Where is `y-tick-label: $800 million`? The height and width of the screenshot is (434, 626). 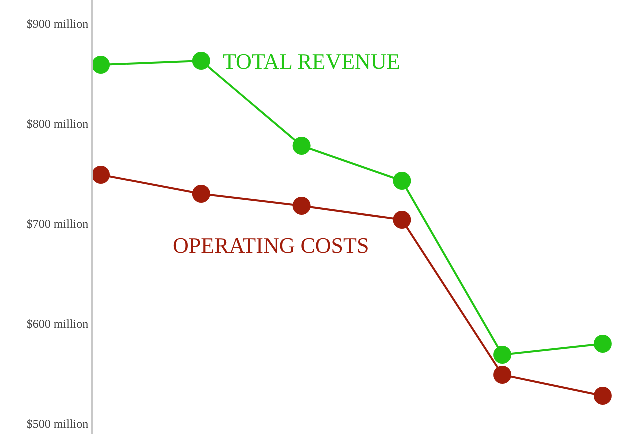 y-tick-label: $800 million is located at coordinates (57, 124).